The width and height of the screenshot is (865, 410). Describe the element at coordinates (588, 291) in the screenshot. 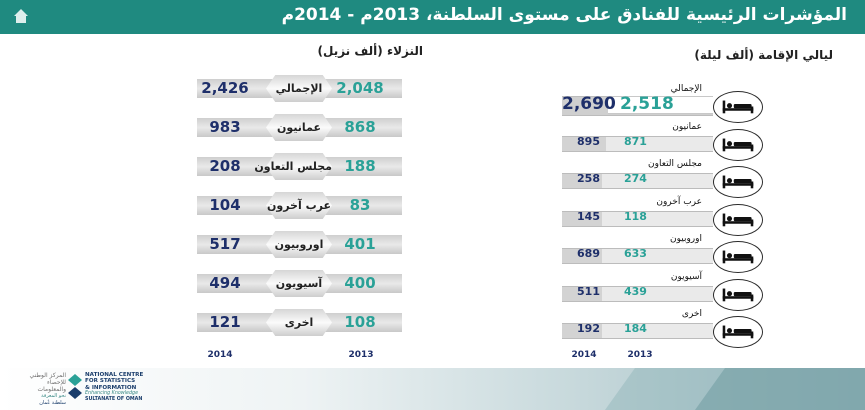

I see `nights-value-2014: 511` at that location.